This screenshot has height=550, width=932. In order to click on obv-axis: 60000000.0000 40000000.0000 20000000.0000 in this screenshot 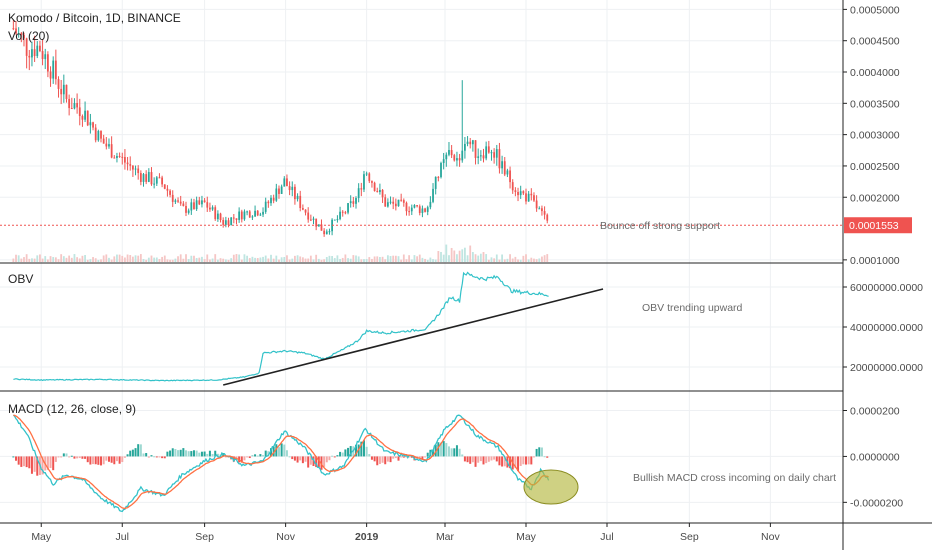, I will do `click(883, 328)`.